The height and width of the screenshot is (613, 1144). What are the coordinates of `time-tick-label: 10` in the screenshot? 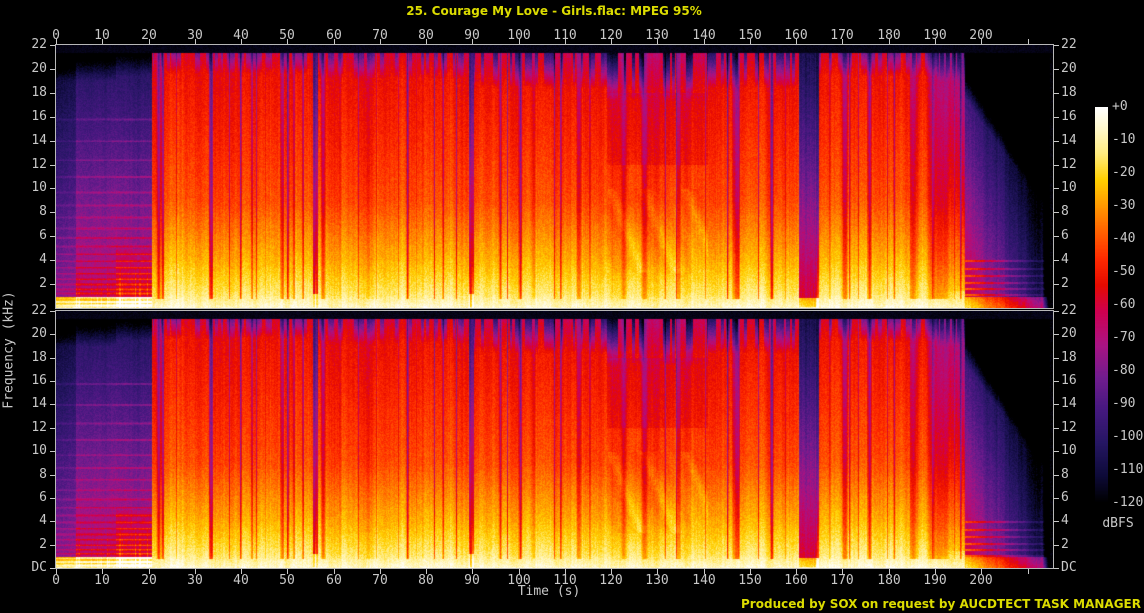 It's located at (102, 580).